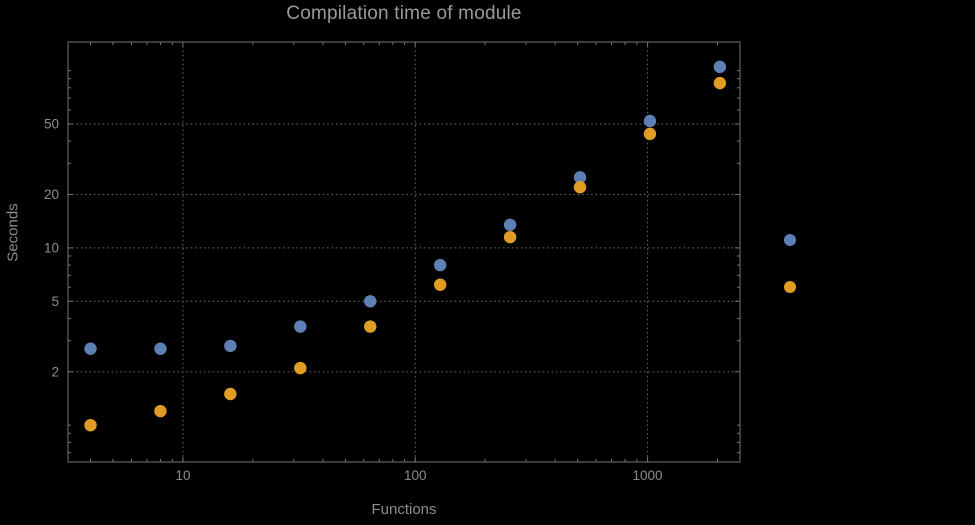 This screenshot has width=975, height=525. I want to click on x-tick-label: 100, so click(415, 475).